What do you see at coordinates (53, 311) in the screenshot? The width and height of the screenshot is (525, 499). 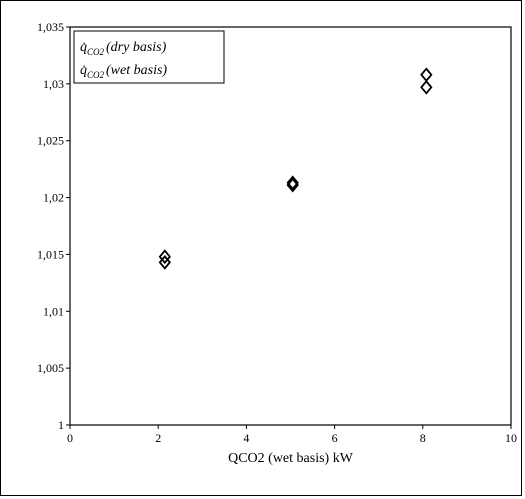 I see `y-tick-label: 1,01` at bounding box center [53, 311].